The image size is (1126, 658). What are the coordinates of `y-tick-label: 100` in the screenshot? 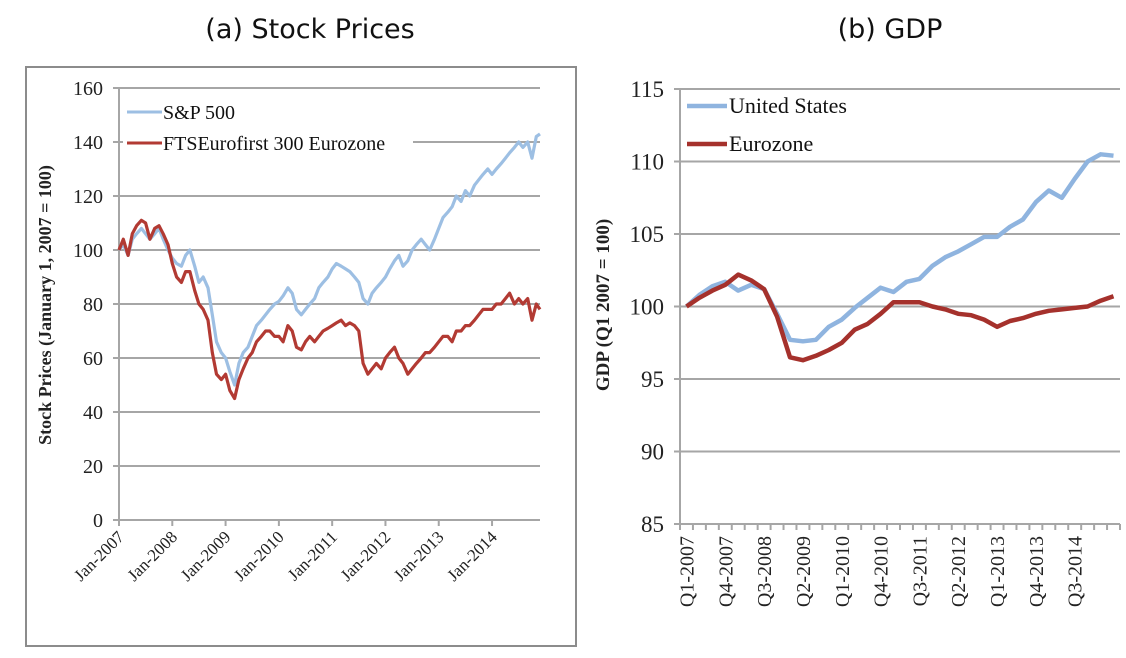 It's located at (88, 251).